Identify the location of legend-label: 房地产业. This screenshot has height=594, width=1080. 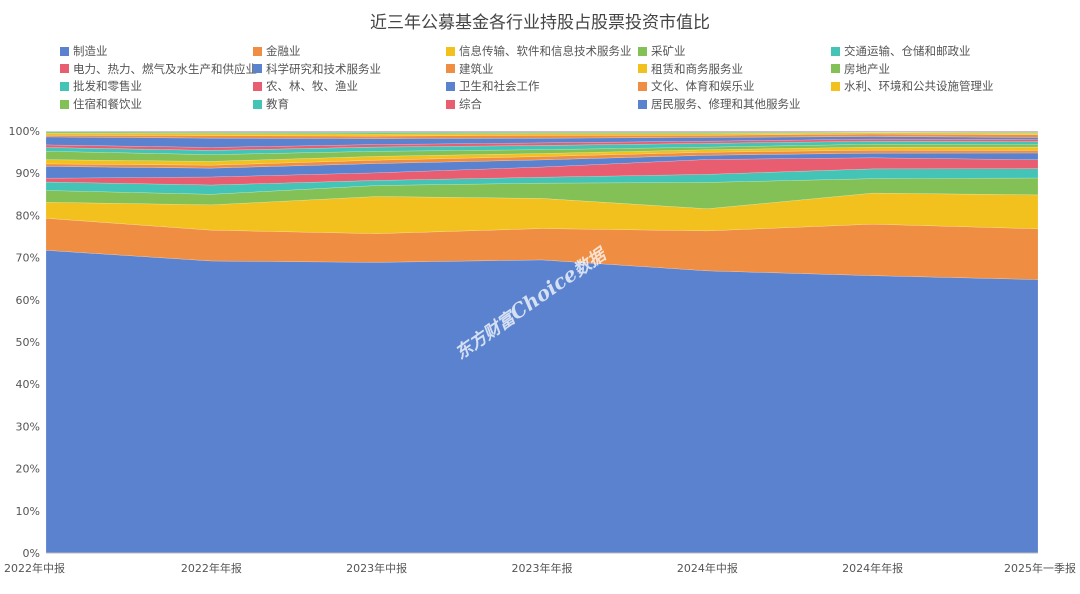
(867, 68).